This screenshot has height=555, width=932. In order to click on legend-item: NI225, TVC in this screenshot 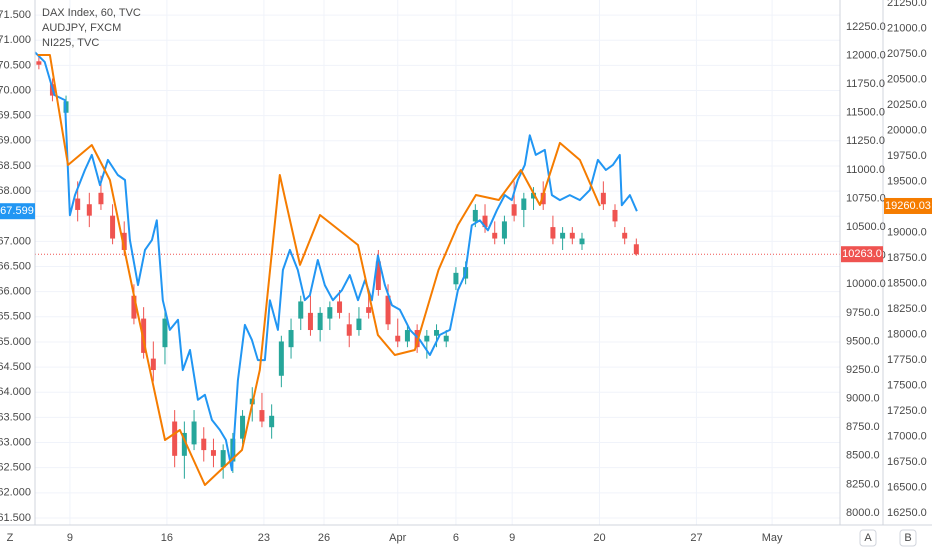, I will do `click(70, 43)`.